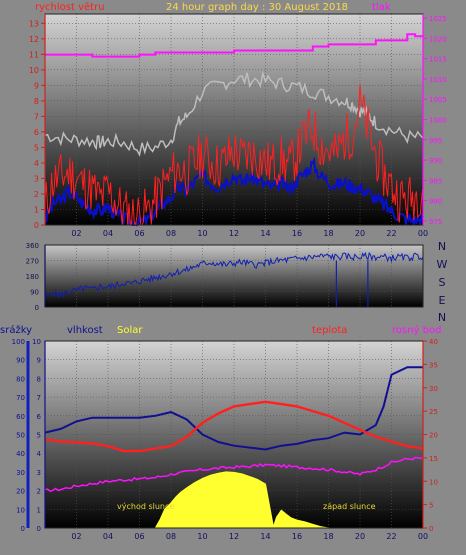  What do you see at coordinates (20, 492) in the screenshot?
I see `humidity-tick-label: 20` at bounding box center [20, 492].